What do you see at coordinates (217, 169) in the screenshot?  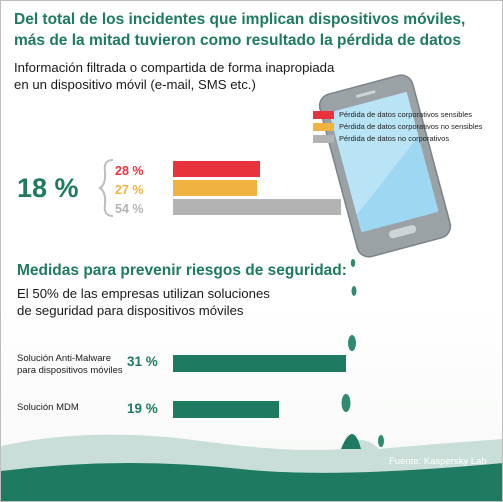 I see `bar-sensibles` at bounding box center [217, 169].